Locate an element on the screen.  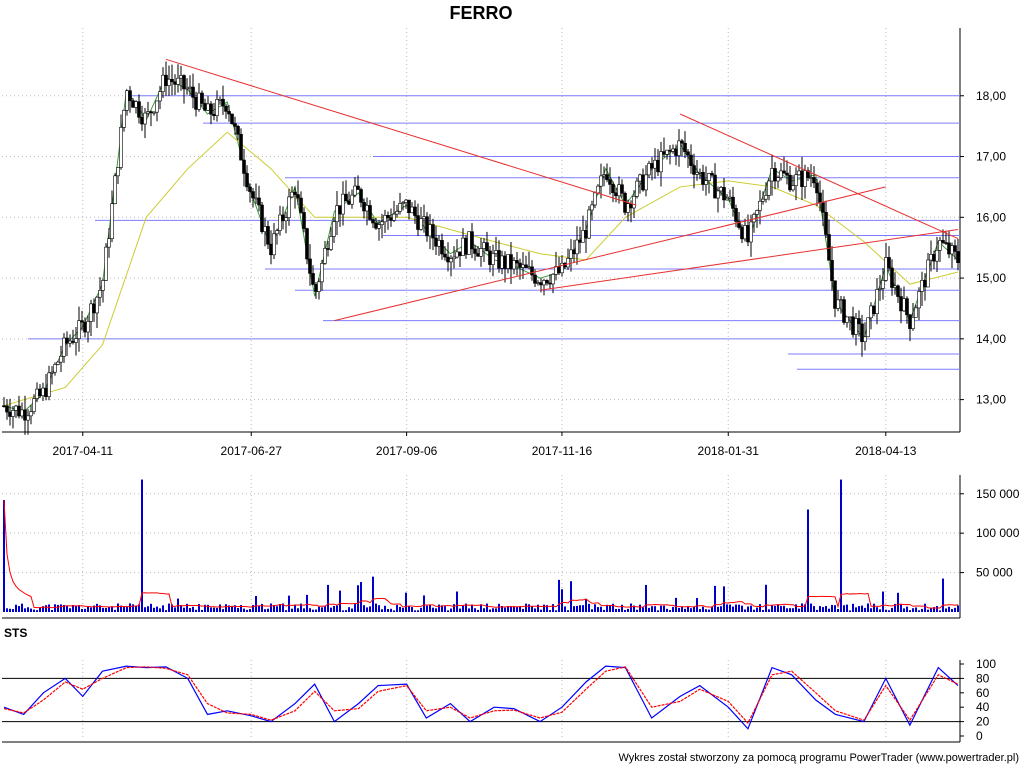
date-tick-label: 2017-04-11 is located at coordinates (83, 451).